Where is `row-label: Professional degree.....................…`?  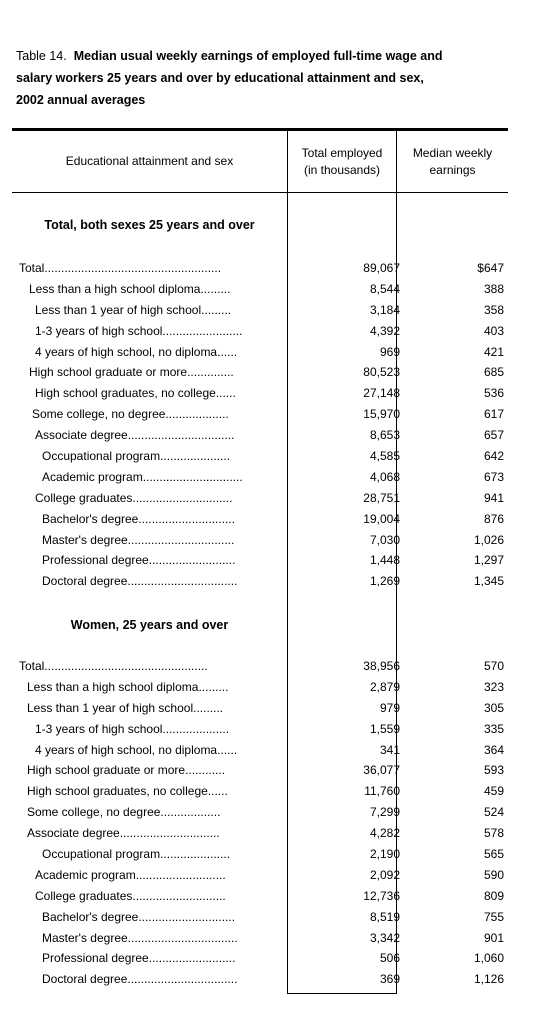 row-label: Professional degree.....................… is located at coordinates (139, 560).